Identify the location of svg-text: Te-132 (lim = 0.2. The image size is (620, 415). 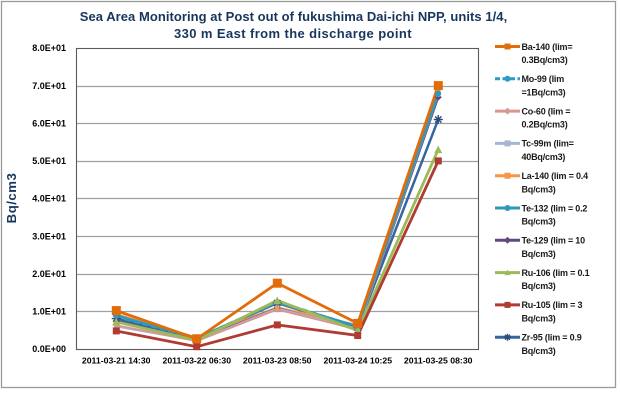
(555, 208).